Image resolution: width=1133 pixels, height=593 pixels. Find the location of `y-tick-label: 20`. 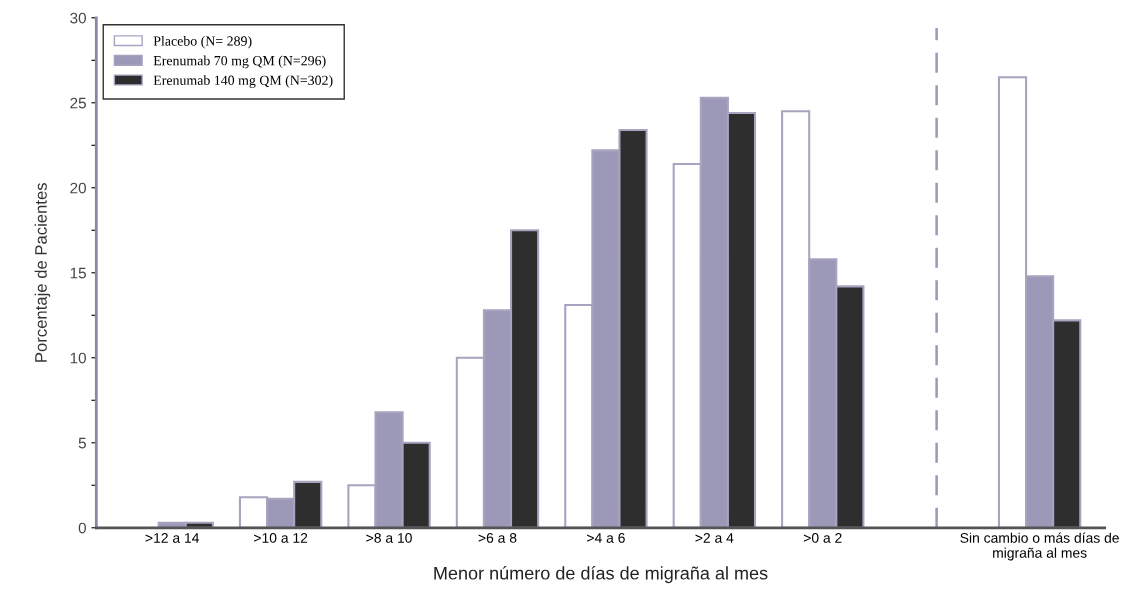

y-tick-label: 20 is located at coordinates (78, 188).